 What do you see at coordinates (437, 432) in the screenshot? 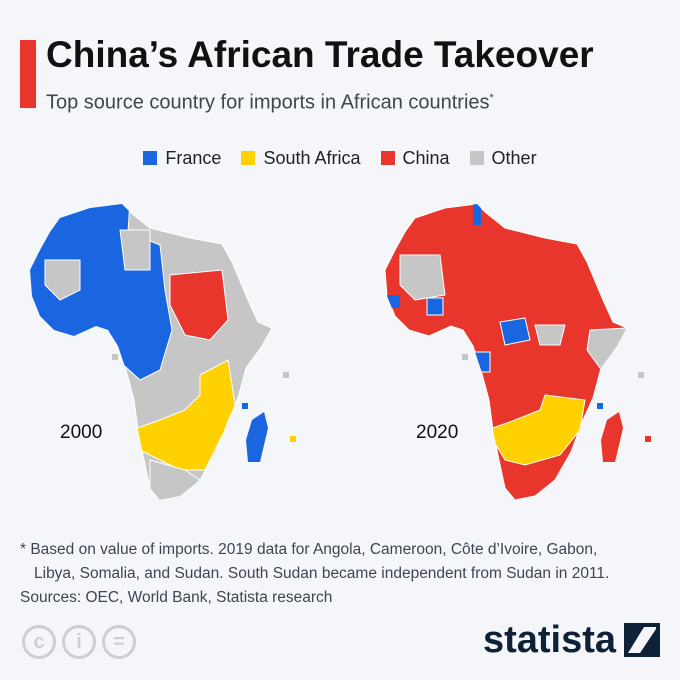
I see `year-label-2020: 2020` at bounding box center [437, 432].